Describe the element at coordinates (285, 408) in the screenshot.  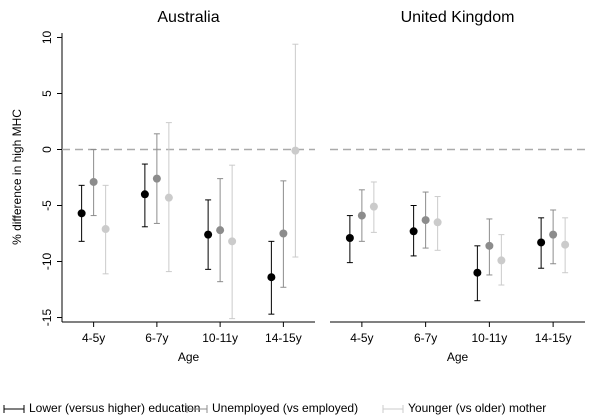
I see `legend-label: Unemployed (vs employed)` at that location.